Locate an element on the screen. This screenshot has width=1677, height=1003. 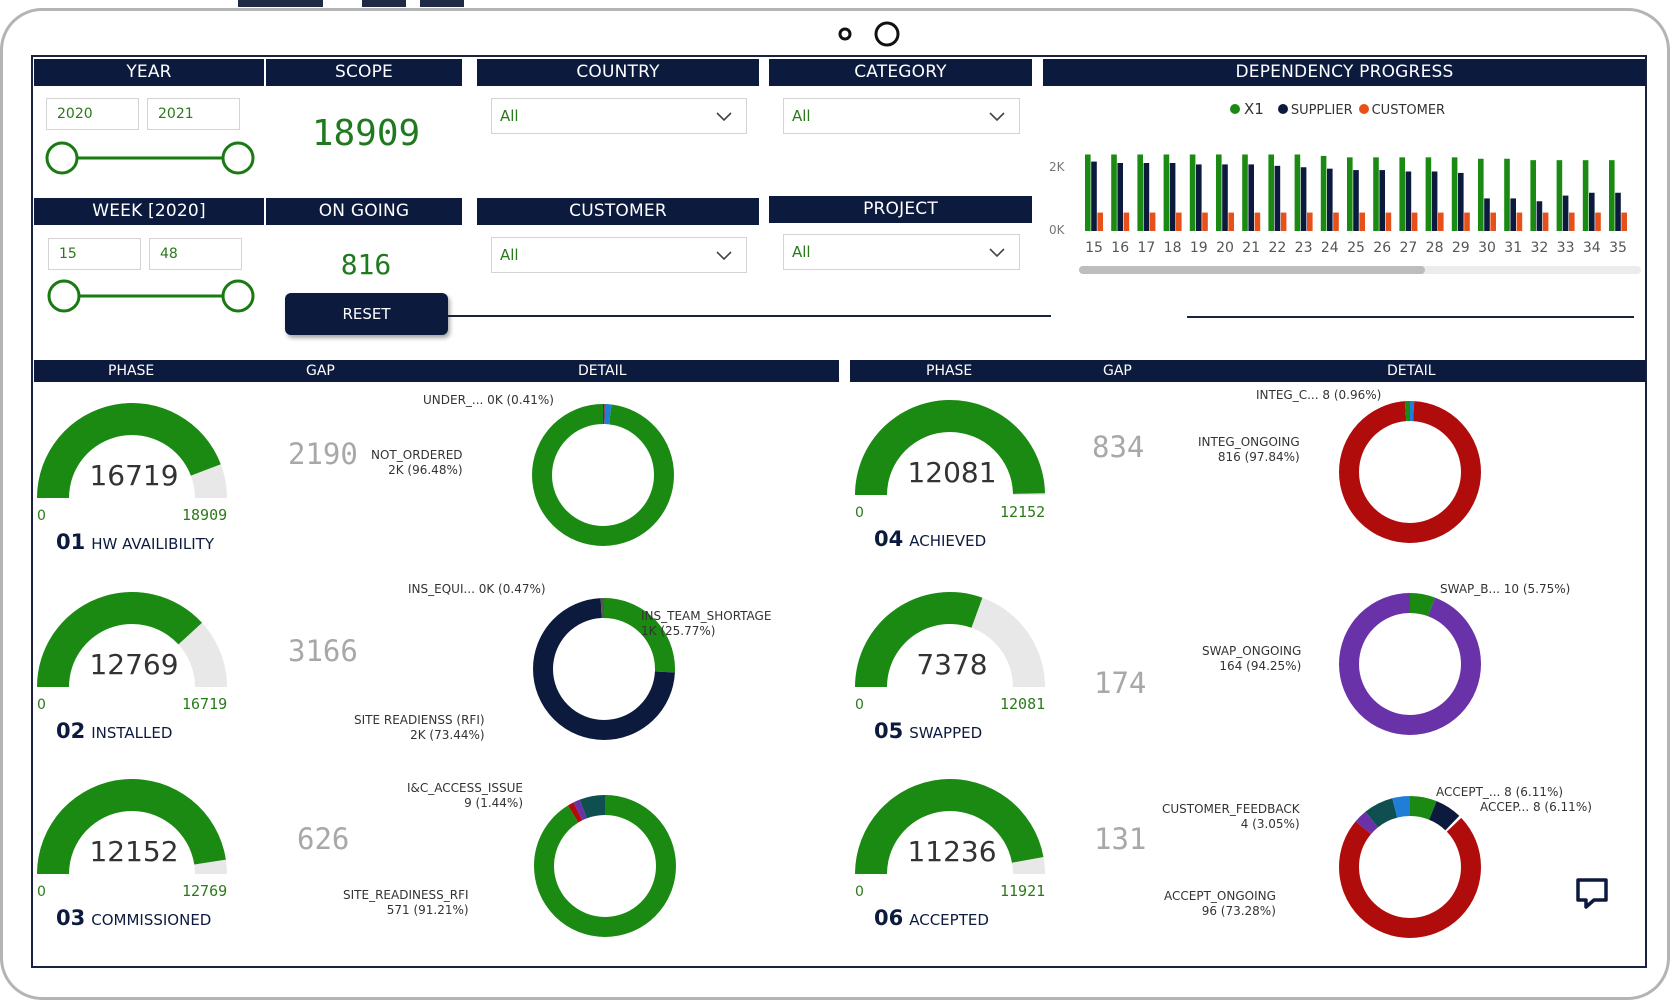
chart-scrollbar-thumb is located at coordinates (1252, 270).